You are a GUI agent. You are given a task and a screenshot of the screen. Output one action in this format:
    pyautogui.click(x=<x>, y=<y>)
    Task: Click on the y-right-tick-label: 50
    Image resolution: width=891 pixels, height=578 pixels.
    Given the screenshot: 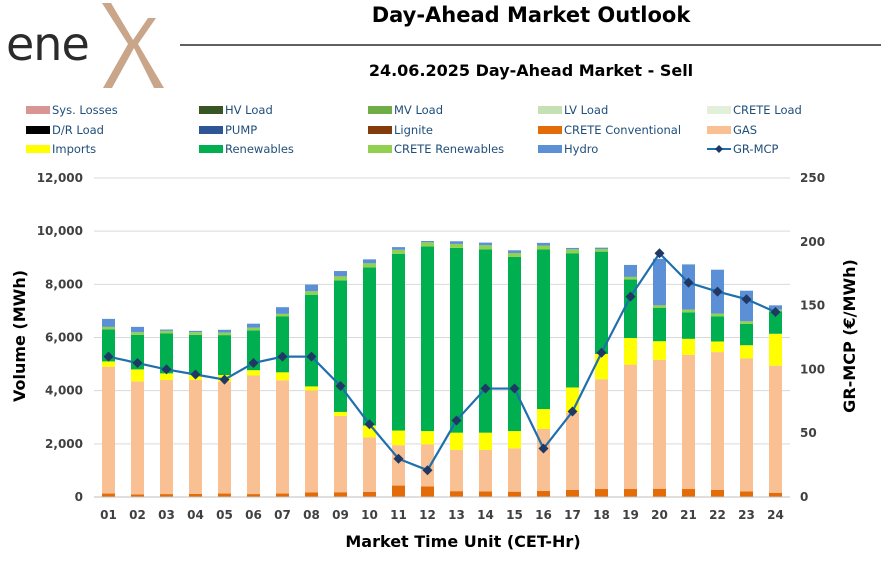 What is the action you would take?
    pyautogui.click(x=808, y=433)
    